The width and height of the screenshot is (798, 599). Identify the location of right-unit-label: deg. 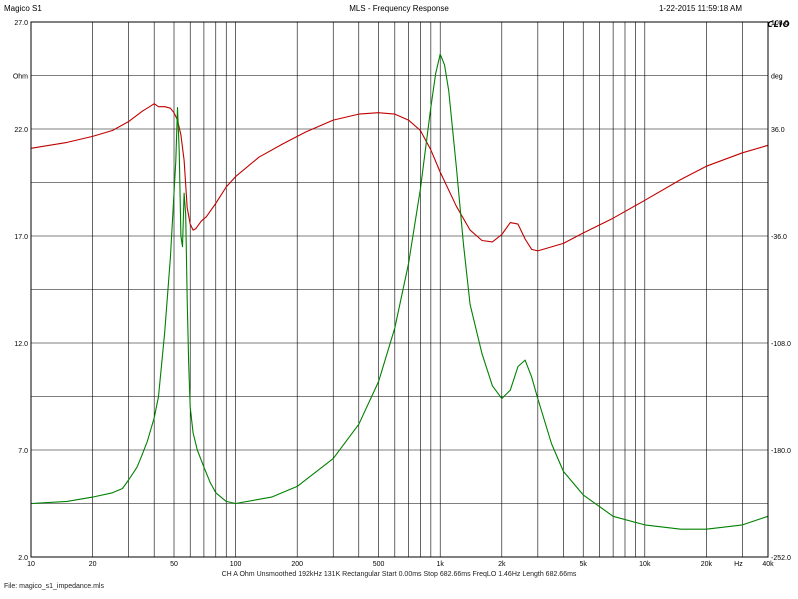
(777, 77).